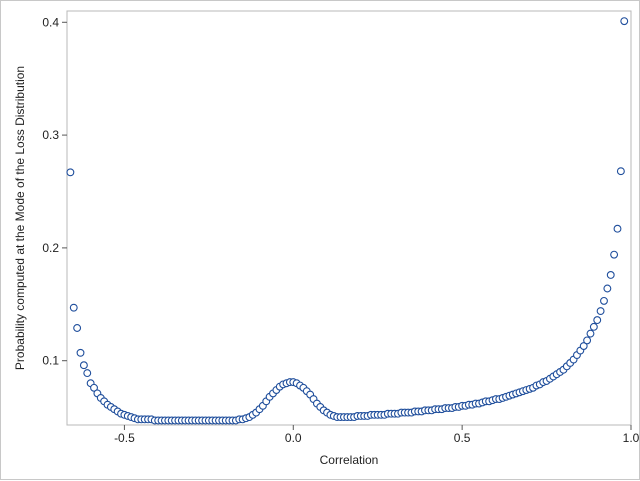 This screenshot has height=481, width=640. Describe the element at coordinates (462, 438) in the screenshot. I see `x-tick-label: 0.5` at that location.